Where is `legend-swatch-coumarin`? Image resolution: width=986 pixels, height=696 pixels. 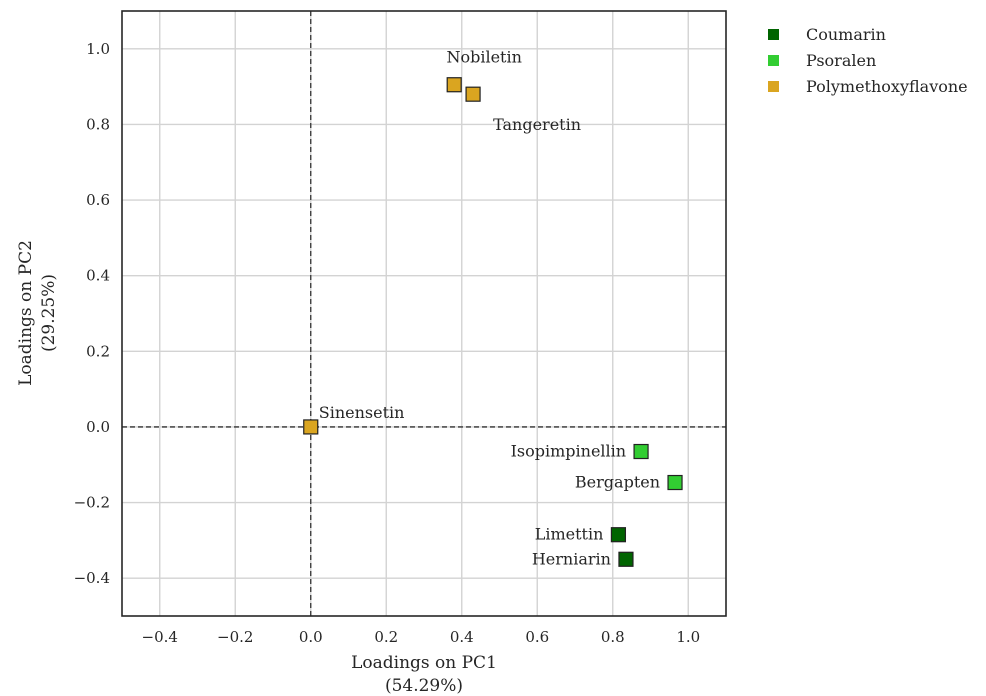
legend-swatch-coumarin is located at coordinates (773, 34).